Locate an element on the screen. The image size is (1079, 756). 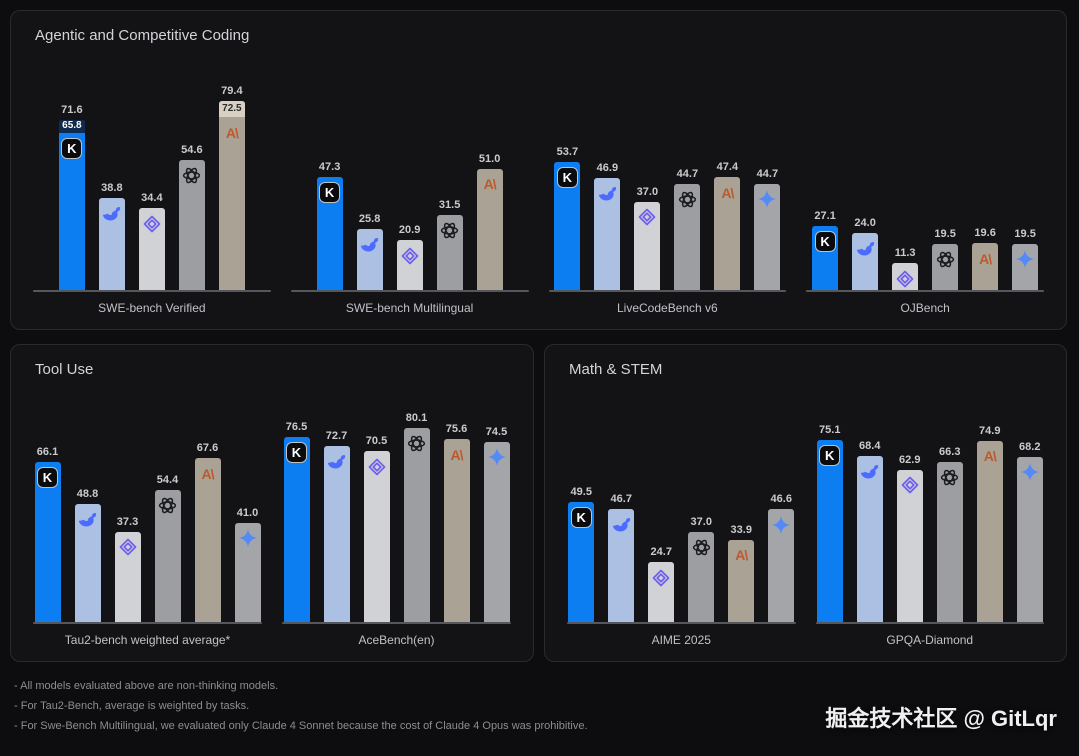
bar-deepseek: 68.4 is located at coordinates (870, 531).